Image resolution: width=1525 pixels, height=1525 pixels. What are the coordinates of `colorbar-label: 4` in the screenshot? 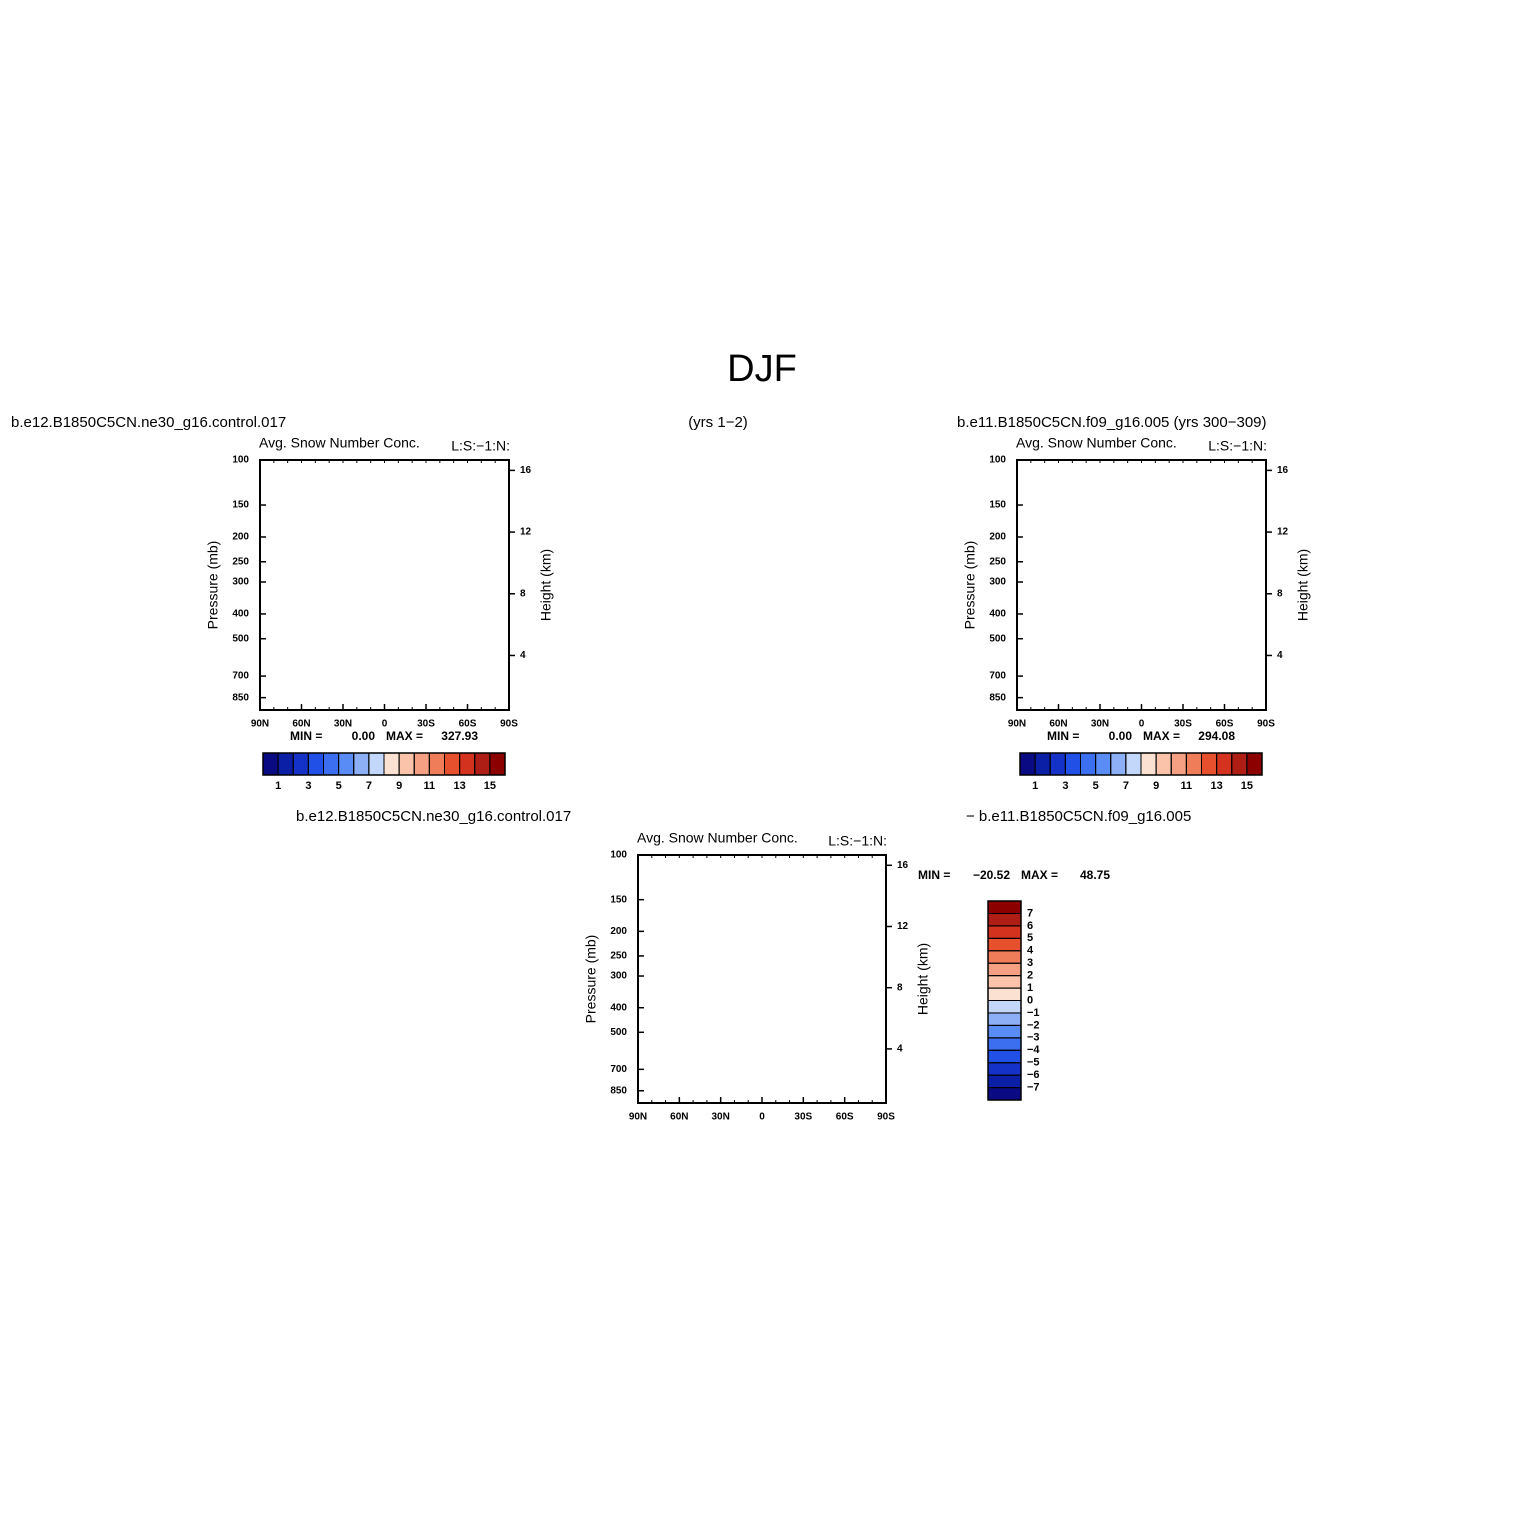 It's located at (1030, 951).